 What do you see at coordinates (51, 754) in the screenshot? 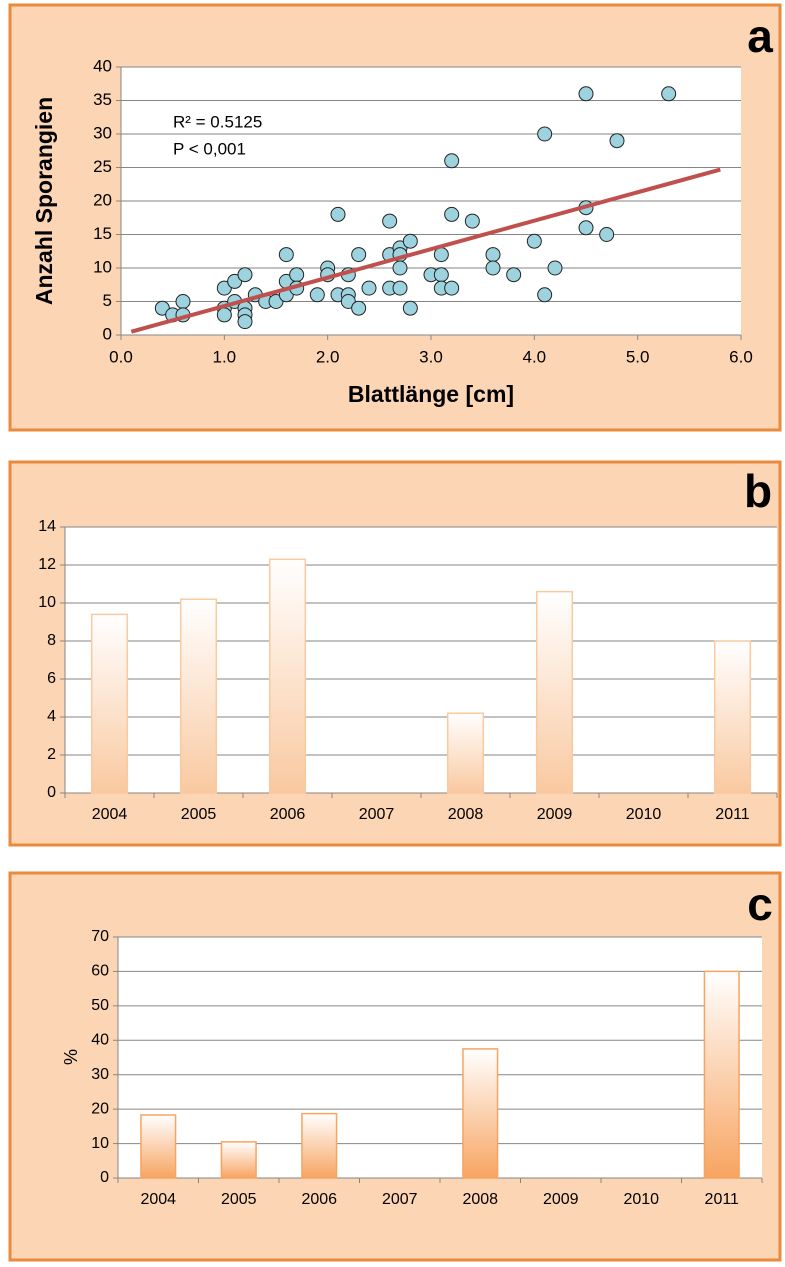
I see `y-tick-label: 2` at bounding box center [51, 754].